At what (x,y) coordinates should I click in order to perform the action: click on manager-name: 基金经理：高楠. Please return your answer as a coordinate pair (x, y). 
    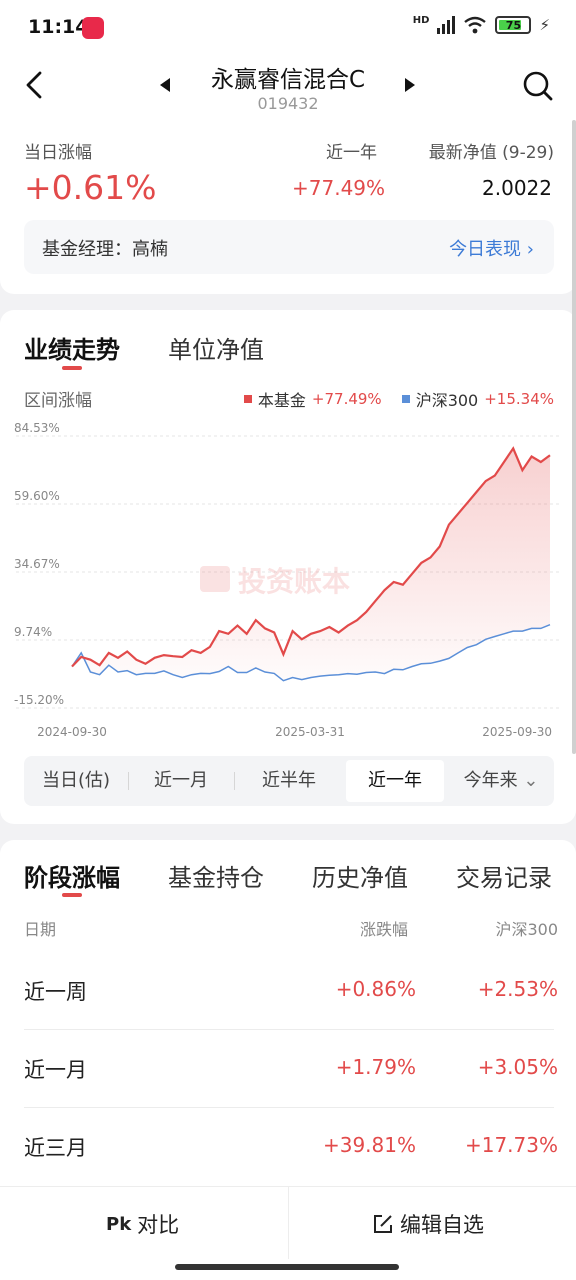
    Looking at the image, I should click on (105, 249).